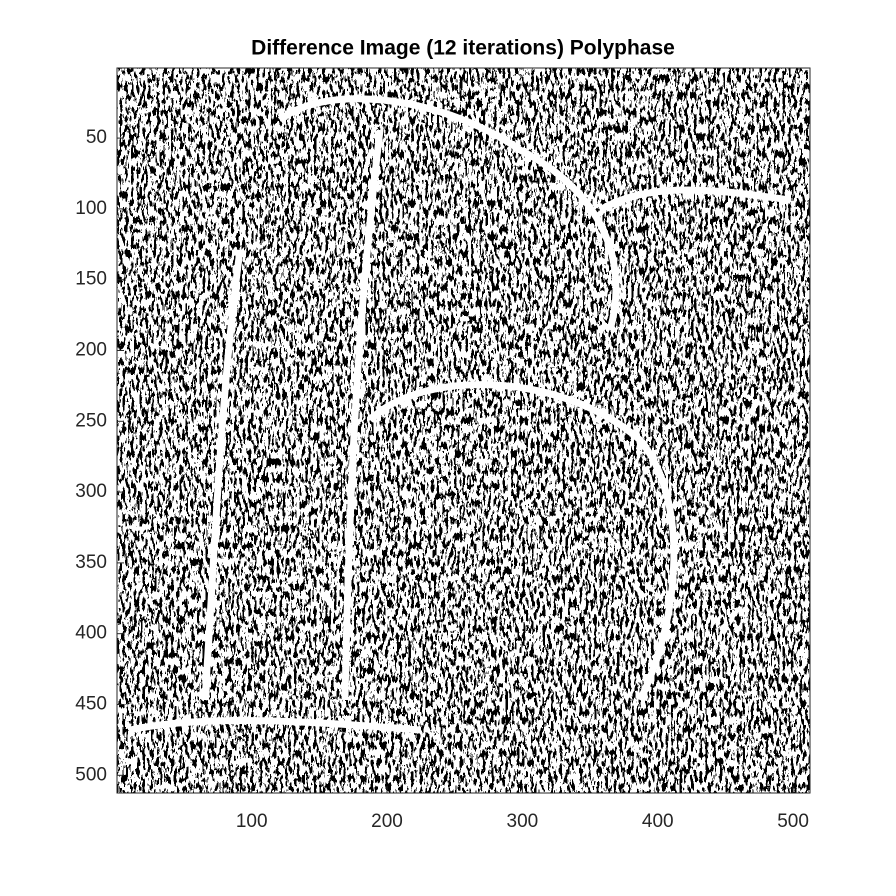 This screenshot has height=896, width=896. What do you see at coordinates (523, 821) in the screenshot?
I see `x-tick-label: 300` at bounding box center [523, 821].